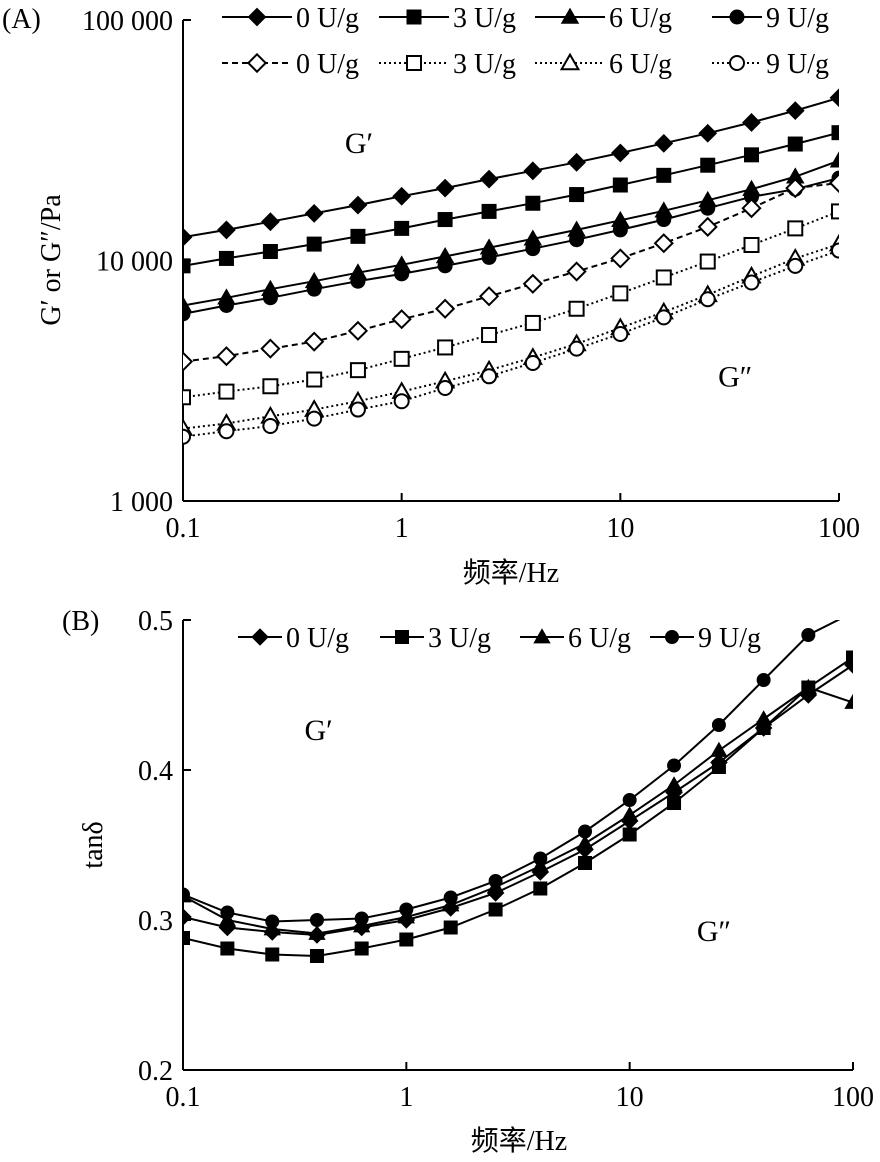 The height and width of the screenshot is (1162, 880). I want to click on panel-a-legend-entry: 6 U/g, so click(603, 64).